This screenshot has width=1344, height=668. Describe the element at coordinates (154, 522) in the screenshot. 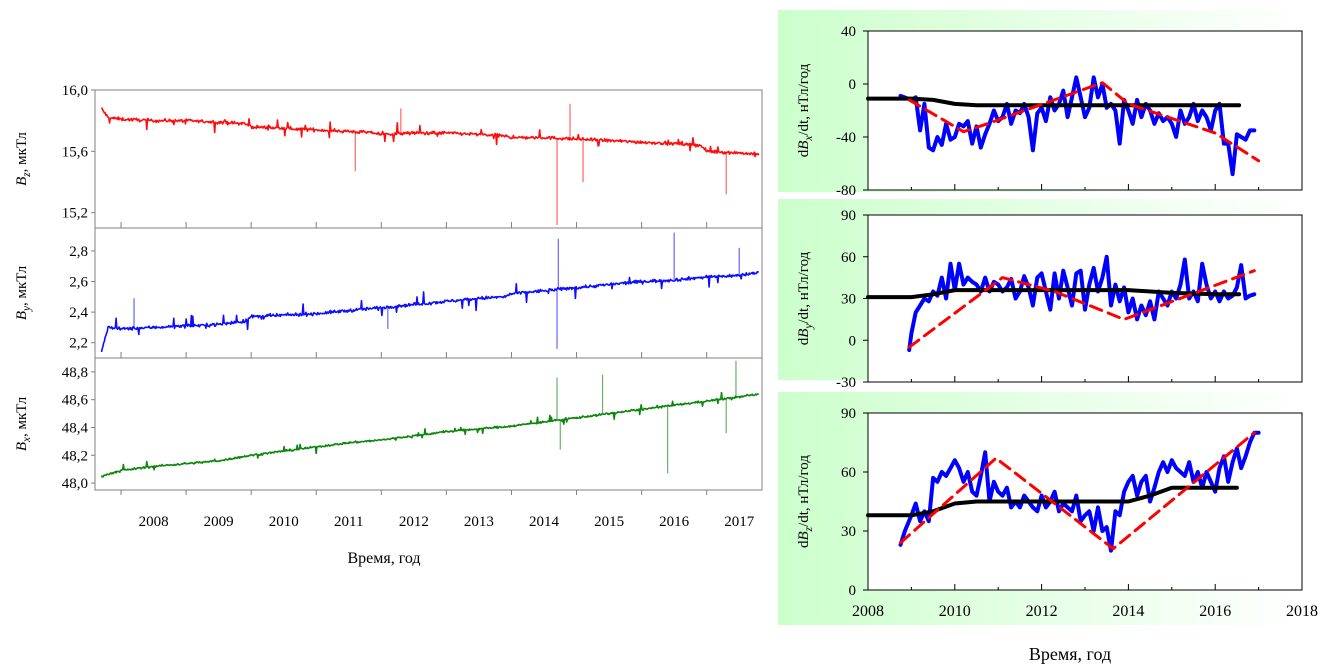

I see `left-xtick-label: 2008` at that location.